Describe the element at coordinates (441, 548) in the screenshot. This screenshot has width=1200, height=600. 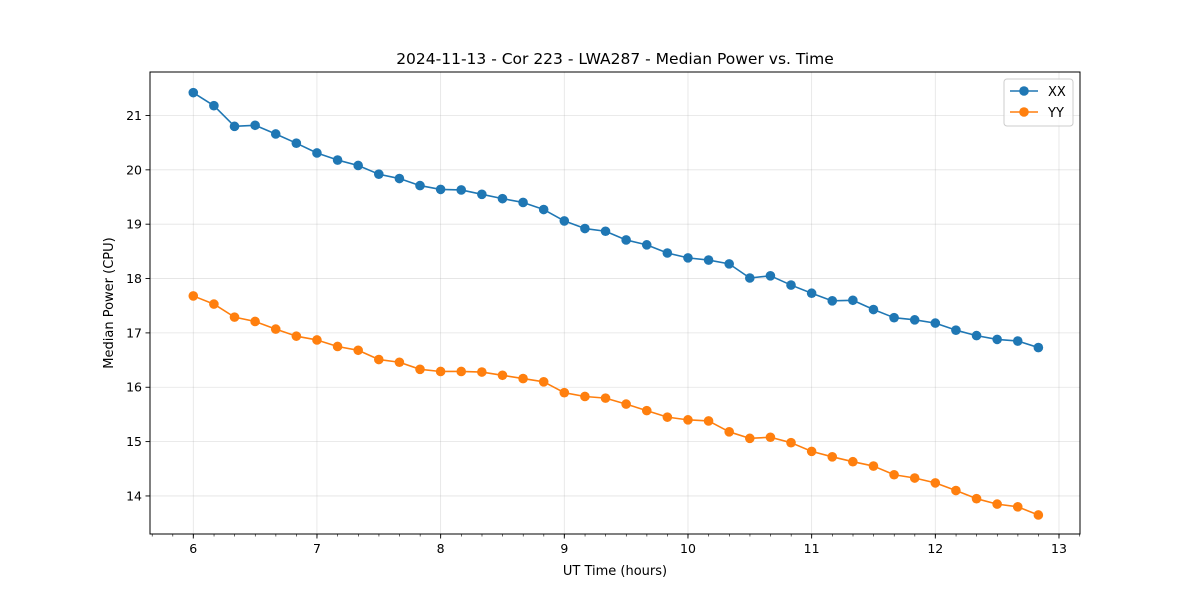
I see `x-tick-label: 8` at that location.